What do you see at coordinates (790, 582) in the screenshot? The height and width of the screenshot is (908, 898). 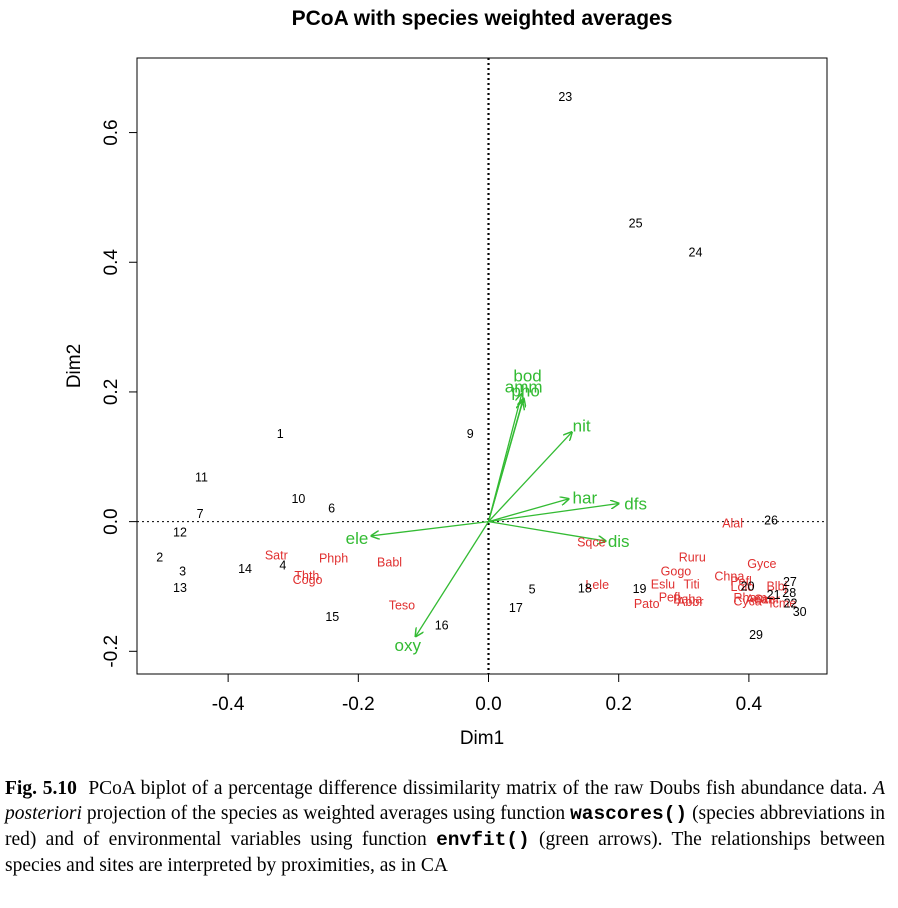 I see `site-label: 27` at bounding box center [790, 582].